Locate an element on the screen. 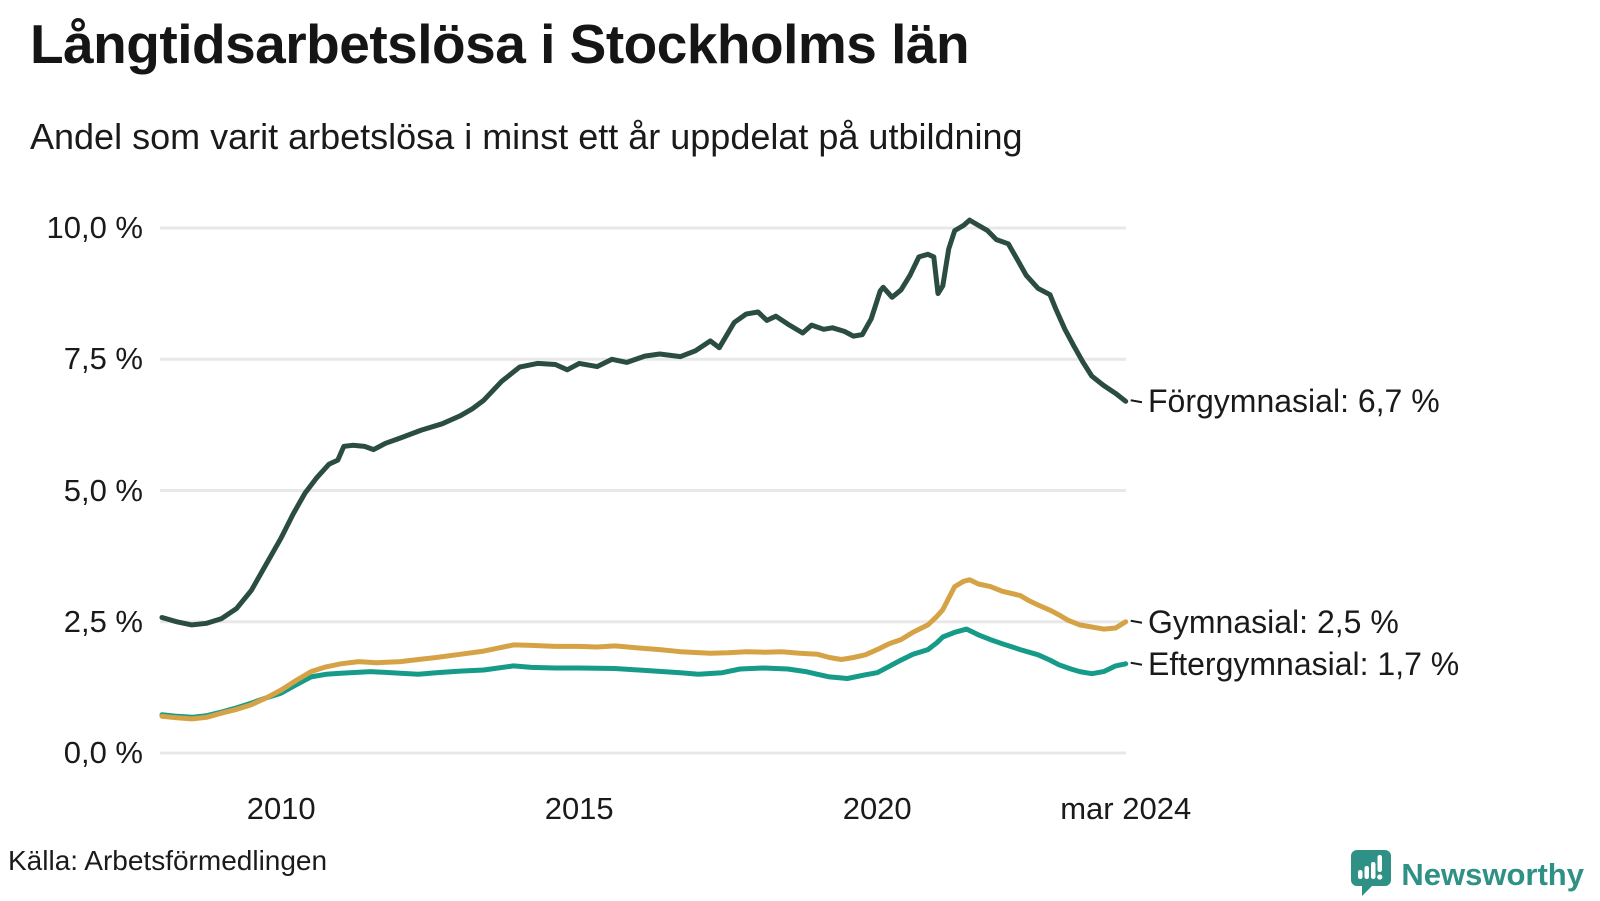 The width and height of the screenshot is (1600, 901). series-line-gymnasial is located at coordinates (644, 649).